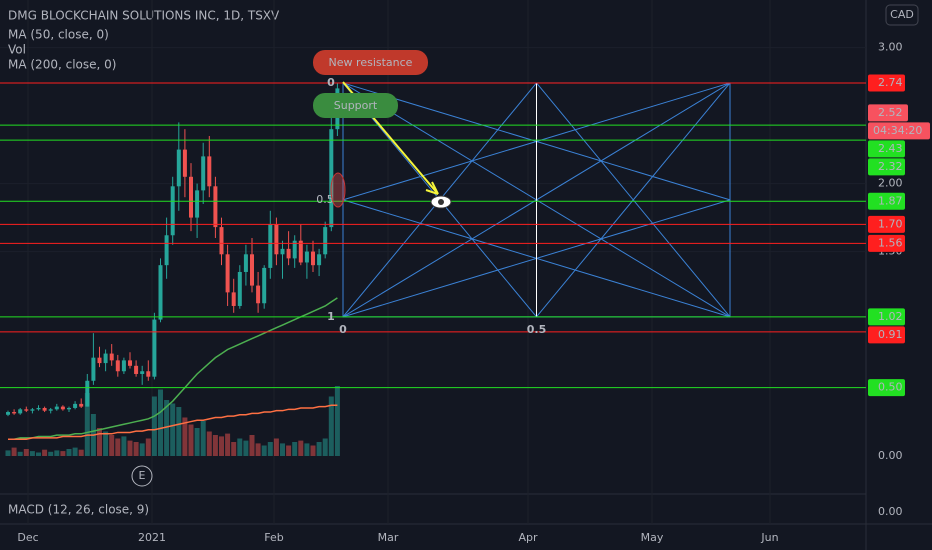 This screenshot has height=550, width=932. I want to click on currency-box, so click(902, 15).